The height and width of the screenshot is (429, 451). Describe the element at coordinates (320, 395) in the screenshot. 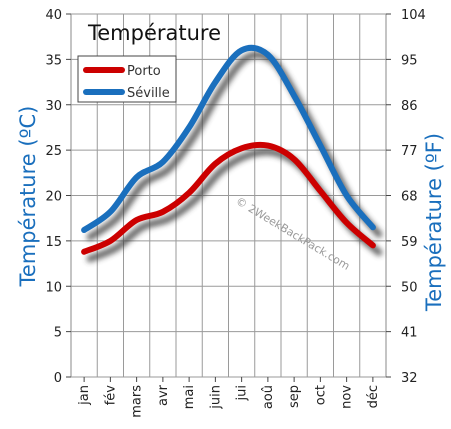

I see `x-tick-label: oct` at that location.